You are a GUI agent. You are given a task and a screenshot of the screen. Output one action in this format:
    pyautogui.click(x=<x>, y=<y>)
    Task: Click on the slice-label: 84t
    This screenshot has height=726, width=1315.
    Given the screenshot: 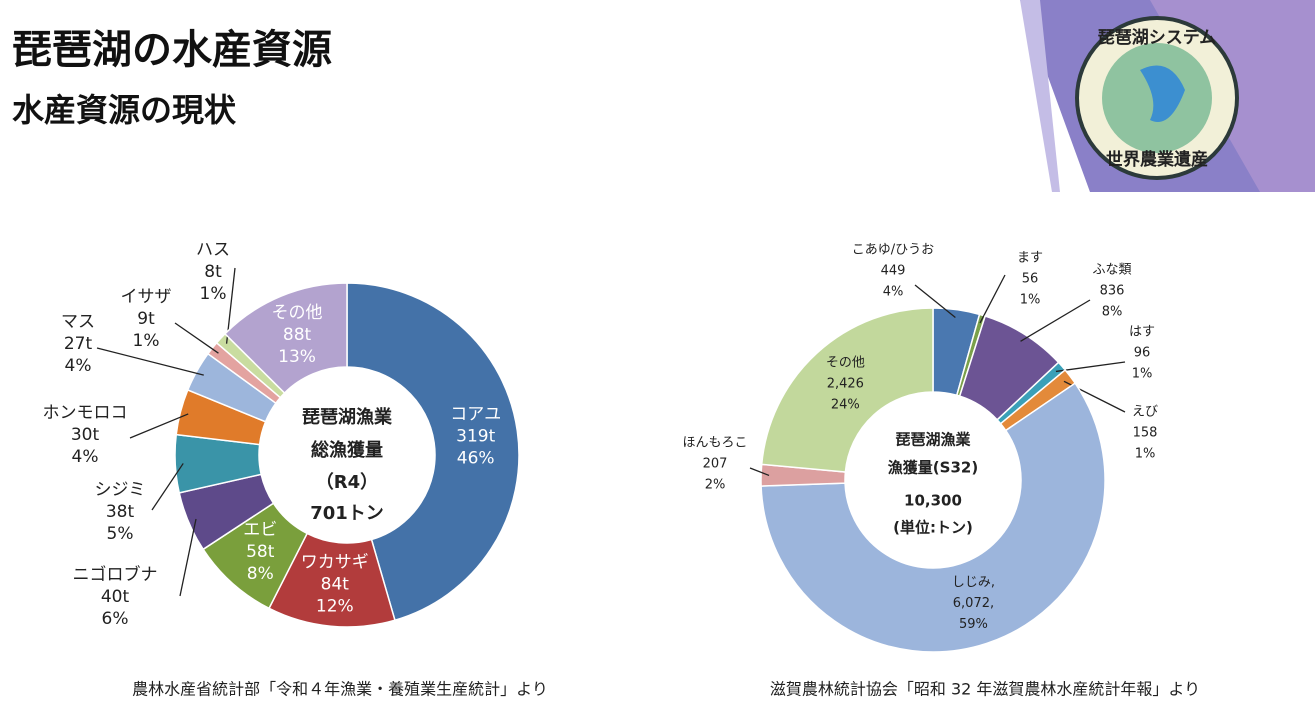 What is the action you would take?
    pyautogui.click(x=335, y=584)
    